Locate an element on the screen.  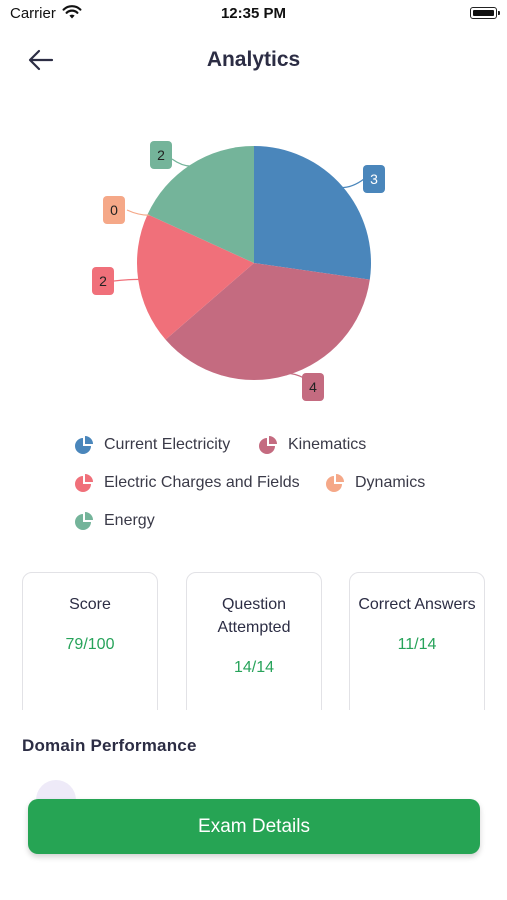
status-bar: Carrier 12:35 PM is located at coordinates (253, 14).